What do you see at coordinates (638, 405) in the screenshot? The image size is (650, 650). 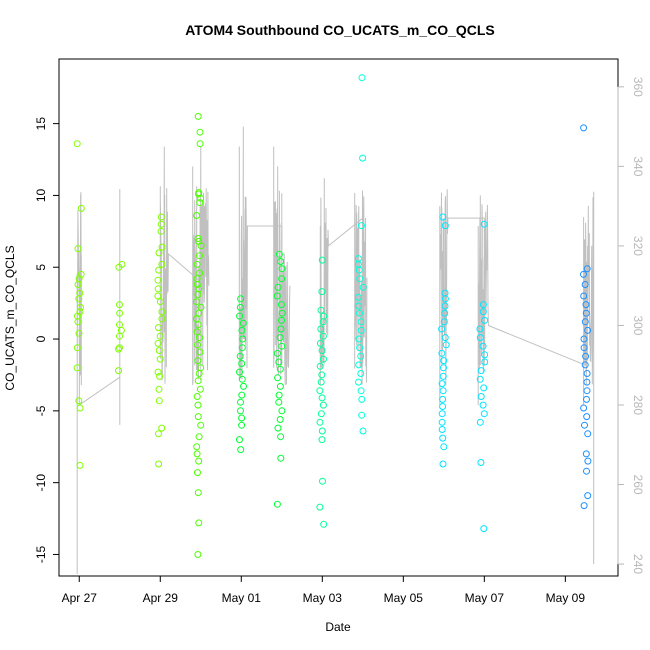 I see `y2-tick-label: 280` at bounding box center [638, 405].